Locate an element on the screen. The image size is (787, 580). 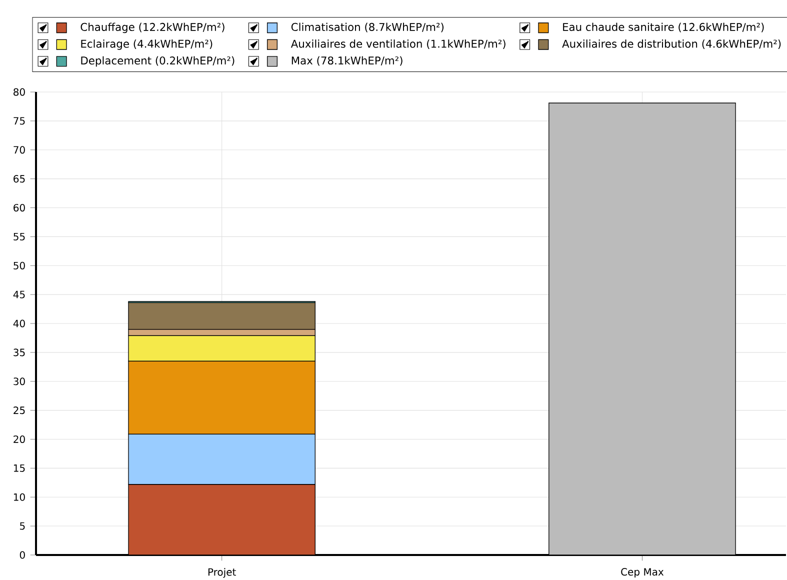
legend-label: Deplacement (0.2kWhEP/m²) is located at coordinates (157, 61).